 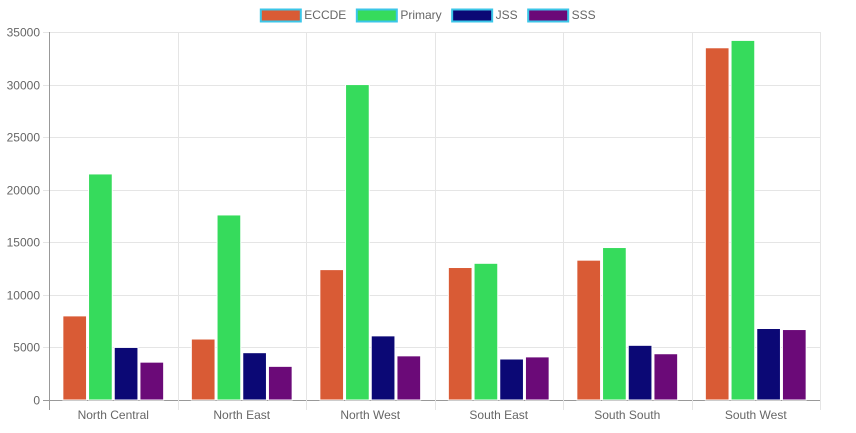 I want to click on bar-primary-south-south, so click(x=614, y=324).